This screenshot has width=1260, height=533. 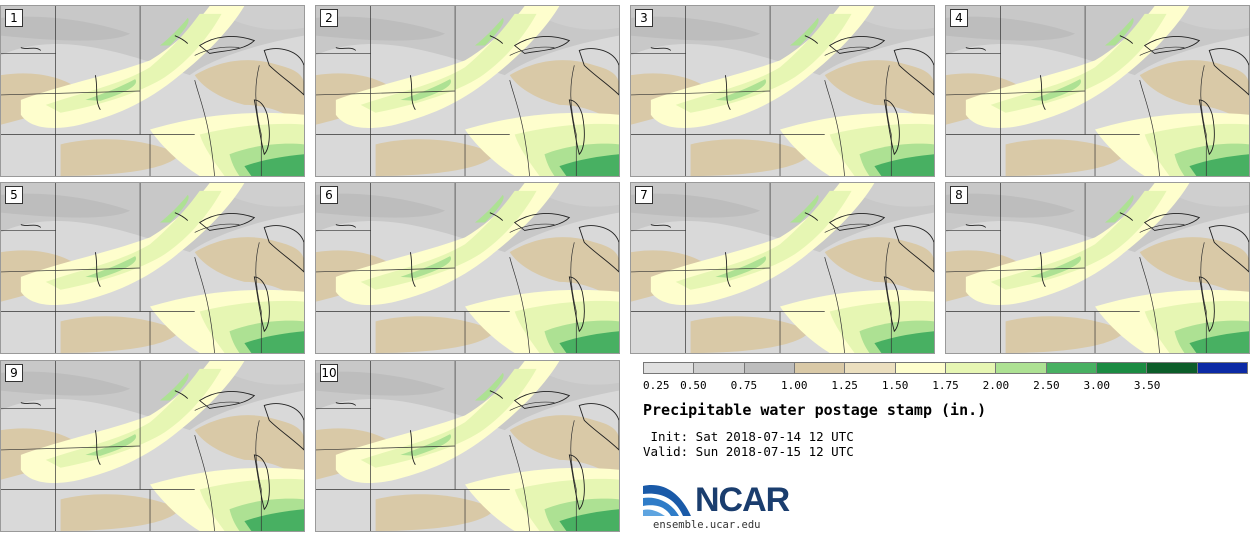 I want to click on member-number-label: 7, so click(x=644, y=195).